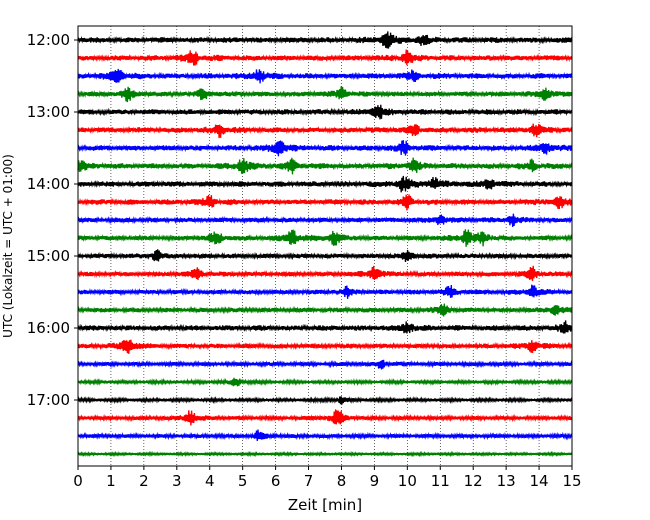 This screenshot has height=520, width=650. What do you see at coordinates (571, 481) in the screenshot?
I see `x-tick-label: 15` at bounding box center [571, 481].